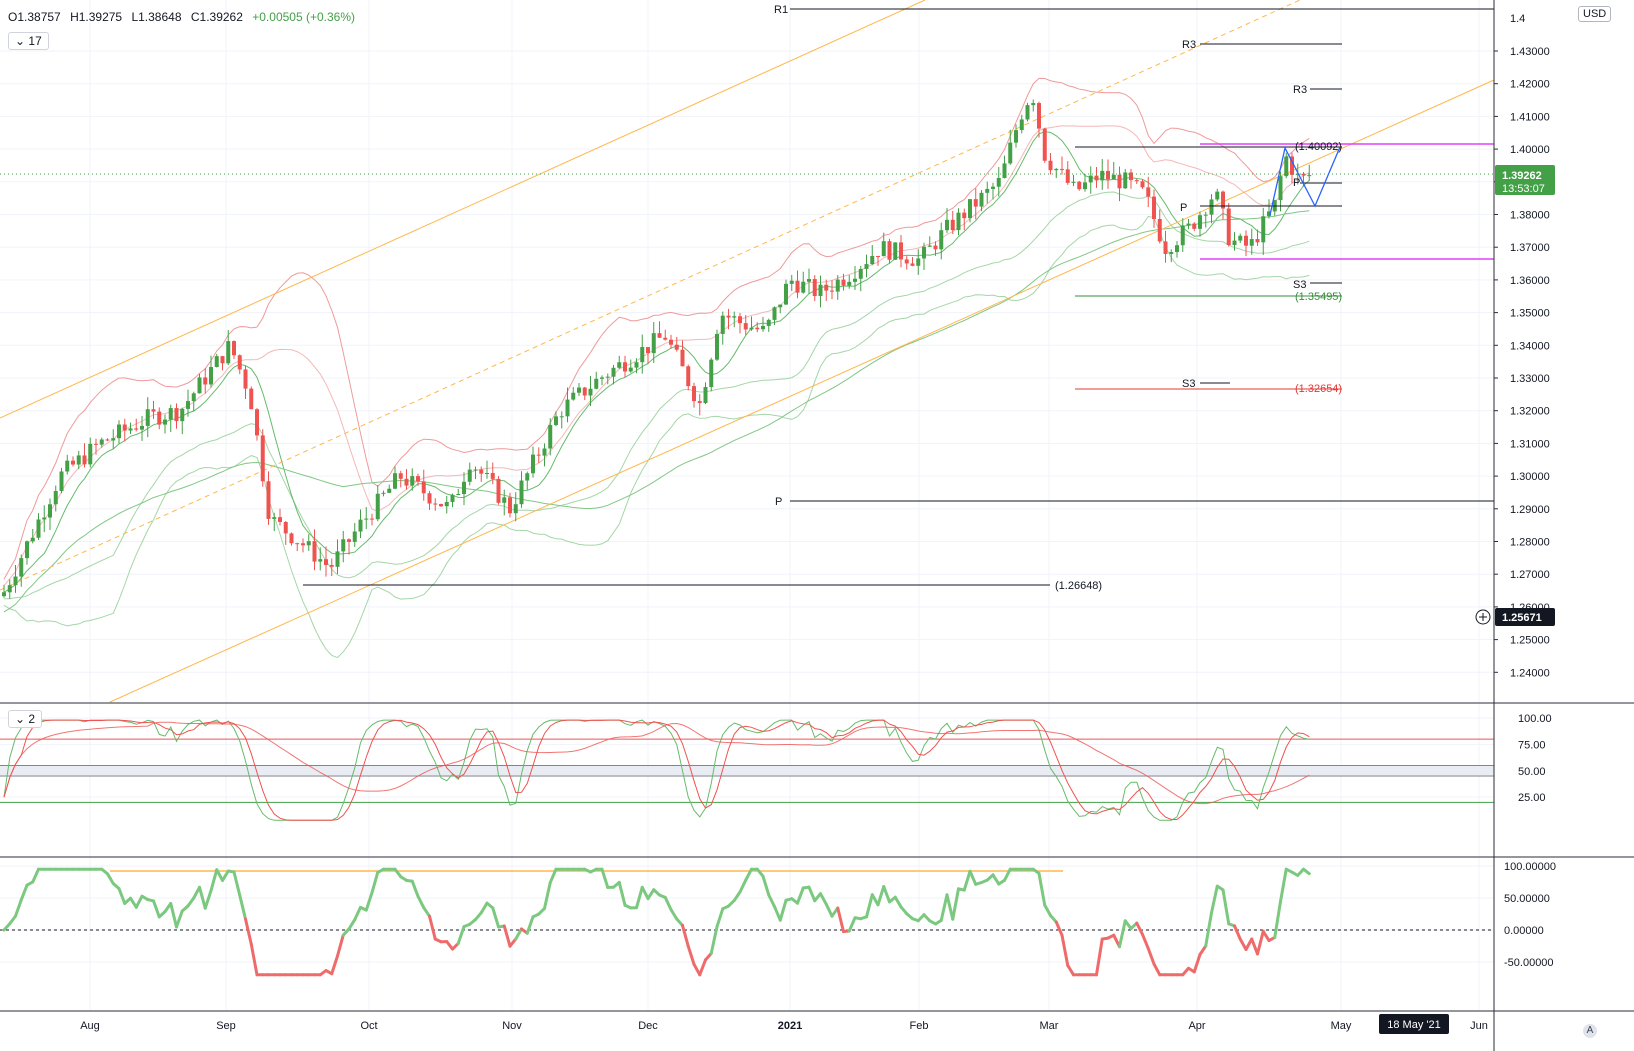  What do you see at coordinates (1530, 314) in the screenshot?
I see `price-tick-label: 1.35000` at bounding box center [1530, 314].